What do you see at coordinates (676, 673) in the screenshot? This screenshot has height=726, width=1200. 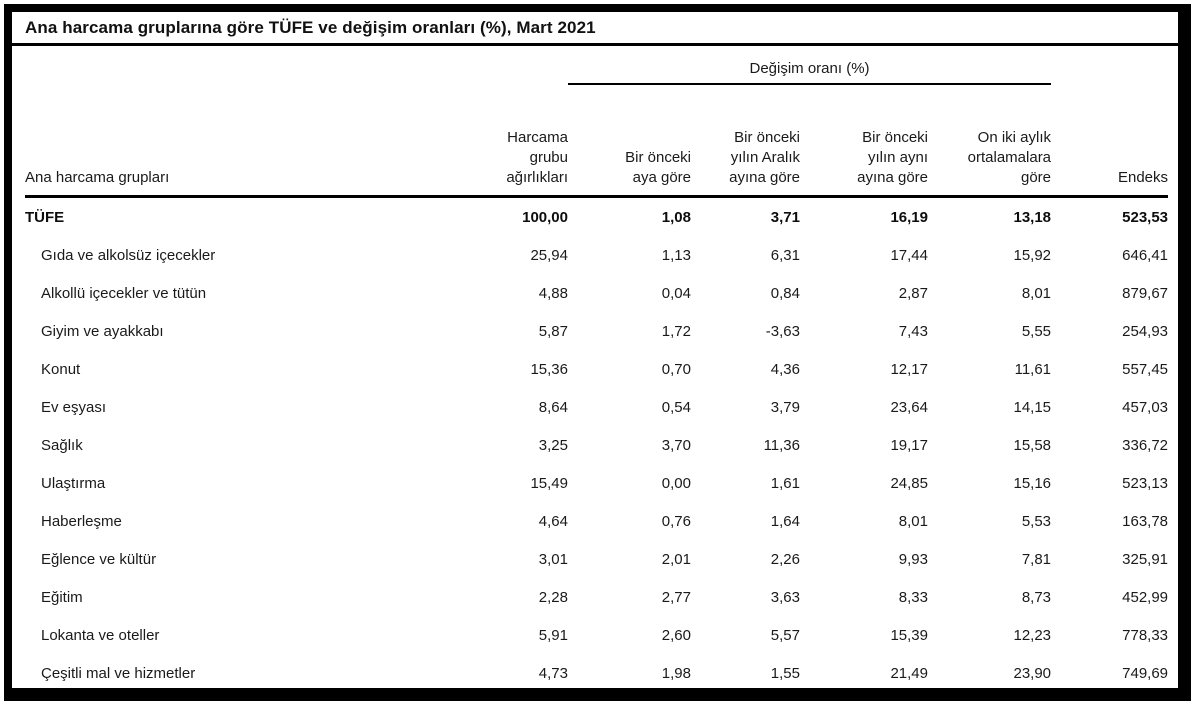 I see `row-value: 1,98` at bounding box center [676, 673].